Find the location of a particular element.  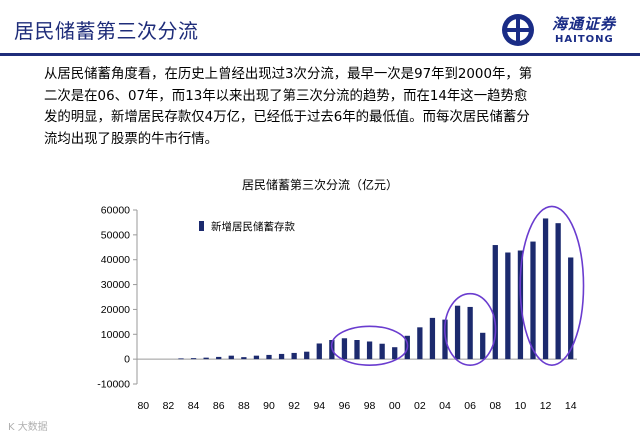

y-tick-label: 60000 is located at coordinates (115, 211).